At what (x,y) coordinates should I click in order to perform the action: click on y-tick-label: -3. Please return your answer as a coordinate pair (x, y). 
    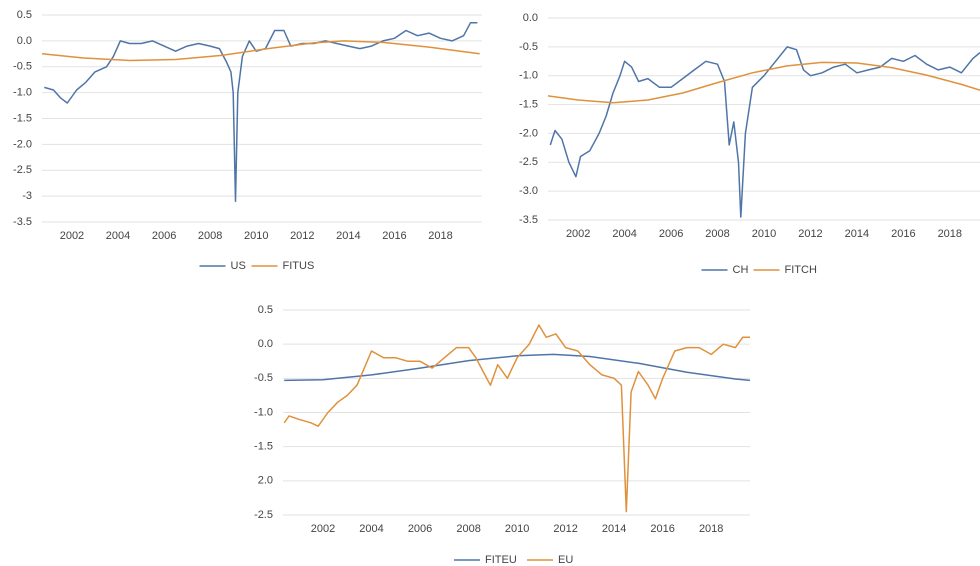
    Looking at the image, I should click on (27, 196).